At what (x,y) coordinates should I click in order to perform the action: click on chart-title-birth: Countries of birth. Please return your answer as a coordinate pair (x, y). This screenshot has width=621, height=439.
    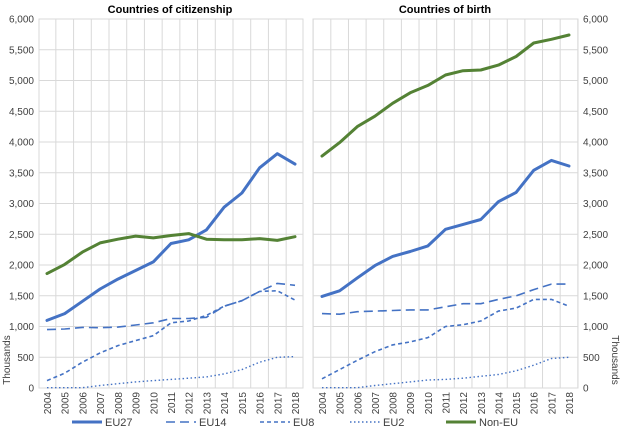
    Looking at the image, I should click on (445, 10).